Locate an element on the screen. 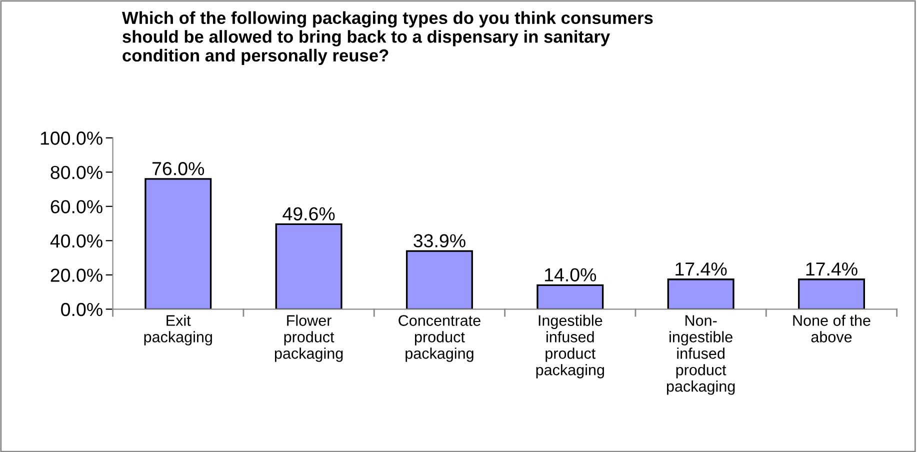 The width and height of the screenshot is (917, 452). x-tick-label: Exit packaging is located at coordinates (178, 330).